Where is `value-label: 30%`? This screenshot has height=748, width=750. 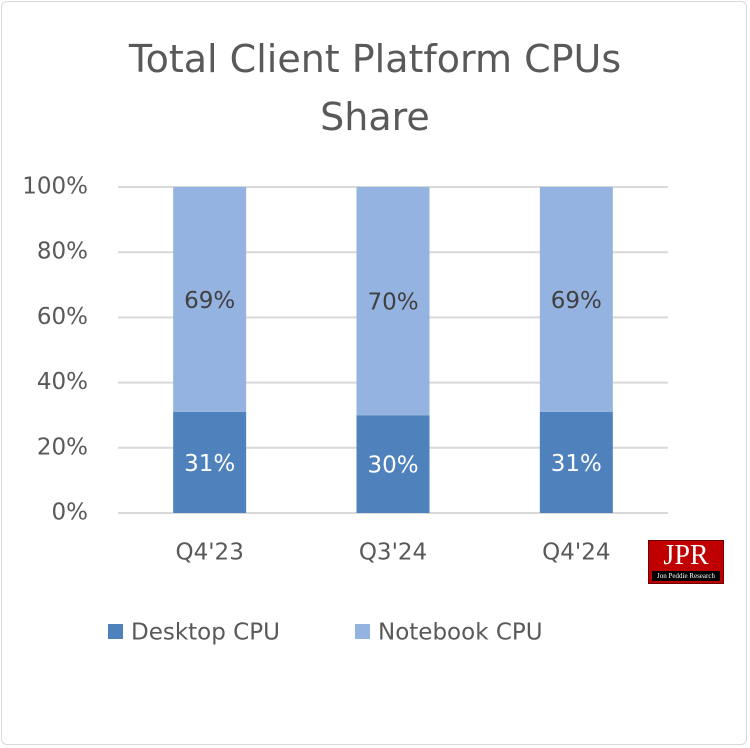
value-label: 30% is located at coordinates (392, 466).